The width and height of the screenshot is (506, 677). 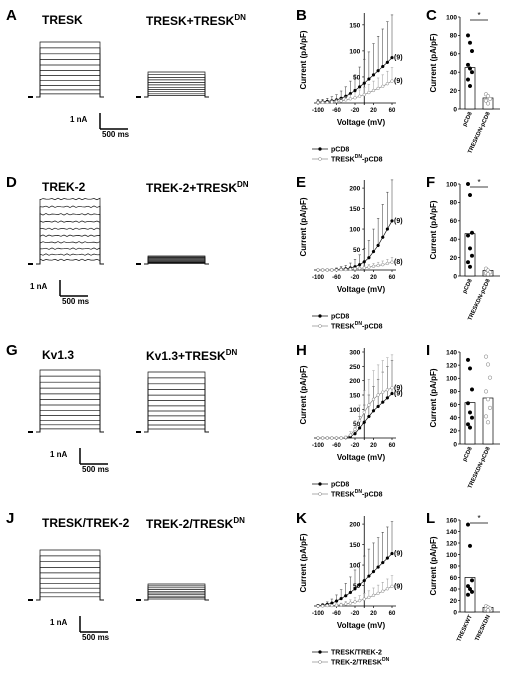 What do you see at coordinates (454, 405) in the screenshot?
I see `bar-ytick-label: 60` at bounding box center [454, 405].